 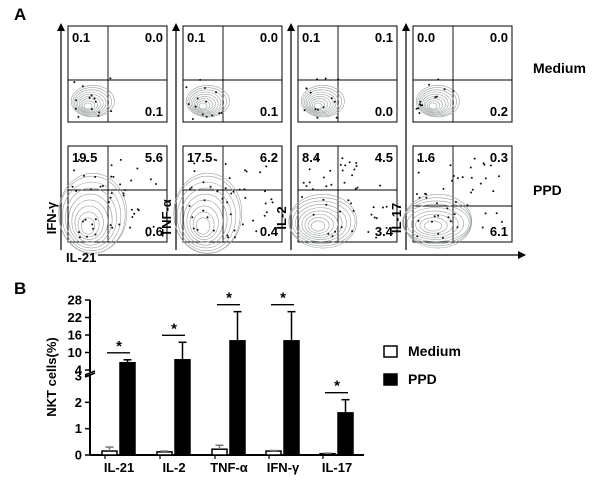 I want to click on bar-group-0: * IL-21, so click(x=118, y=406).